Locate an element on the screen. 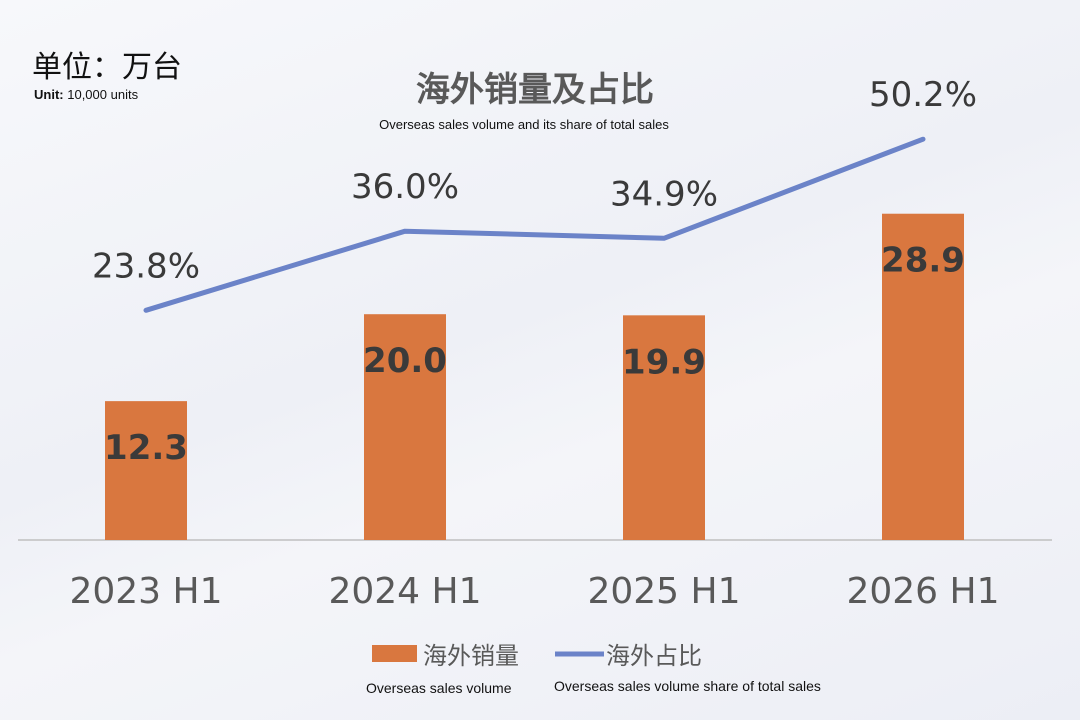 The width and height of the screenshot is (1080, 720). unit-label-english: Unit: 10,000 units is located at coordinates (86, 94).